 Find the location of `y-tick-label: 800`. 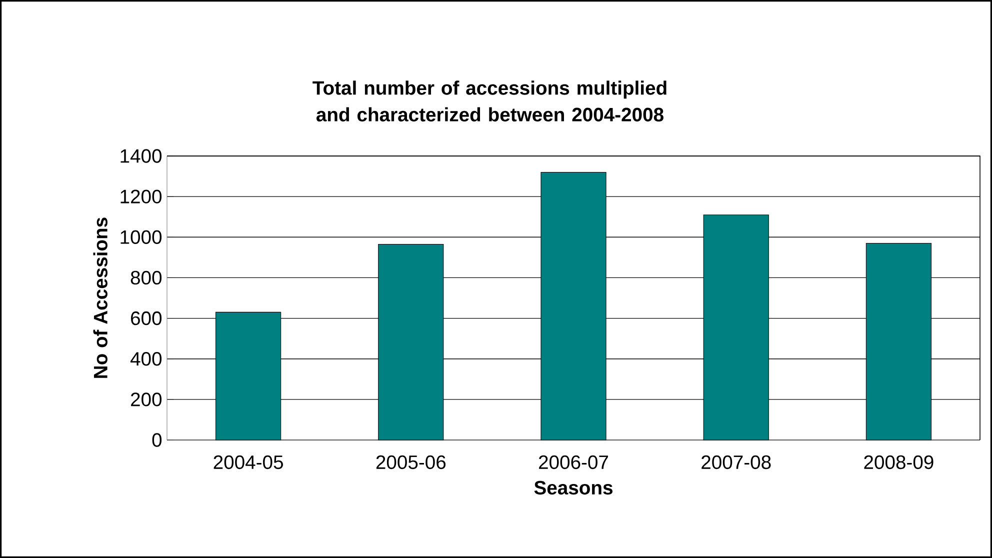

y-tick-label: 800 is located at coordinates (146, 277).